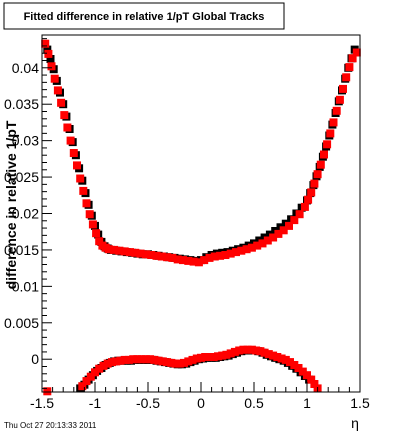 This screenshot has height=433, width=400. Describe the element at coordinates (201, 403) in the screenshot. I see `x-tick-label: 0` at that location.